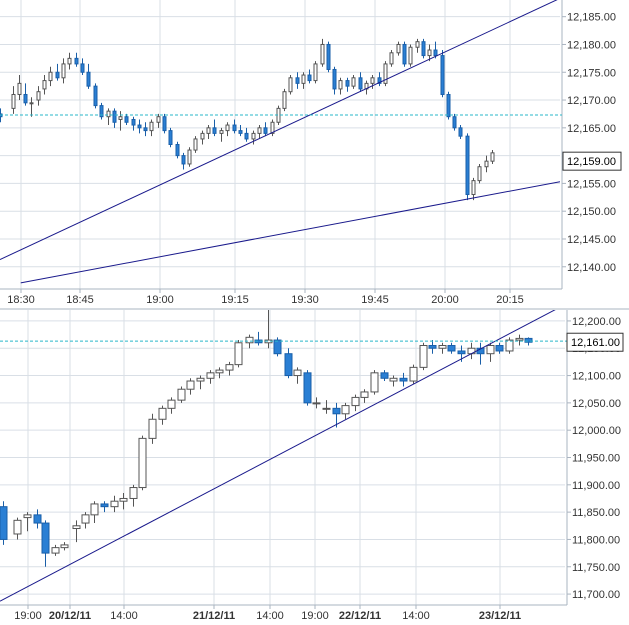  Describe the element at coordinates (596, 486) in the screenshot. I see `y-tick-label: 11,900.00` at that location.